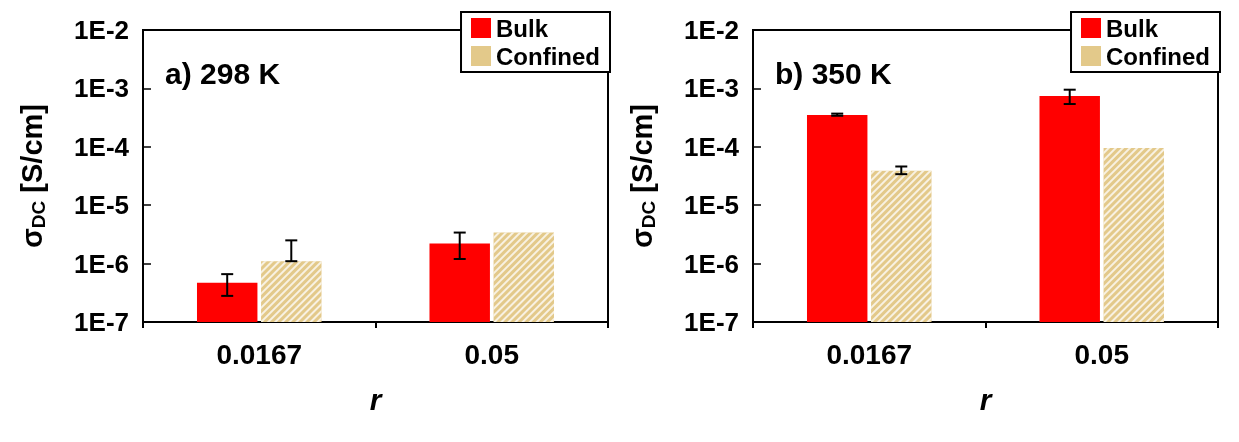 The height and width of the screenshot is (442, 1239). I want to click on annotation: a) 298 K, so click(223, 73).